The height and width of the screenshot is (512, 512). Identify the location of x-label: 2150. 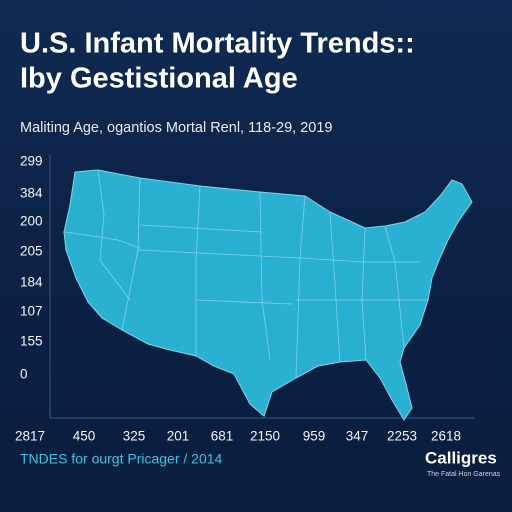
(265, 436).